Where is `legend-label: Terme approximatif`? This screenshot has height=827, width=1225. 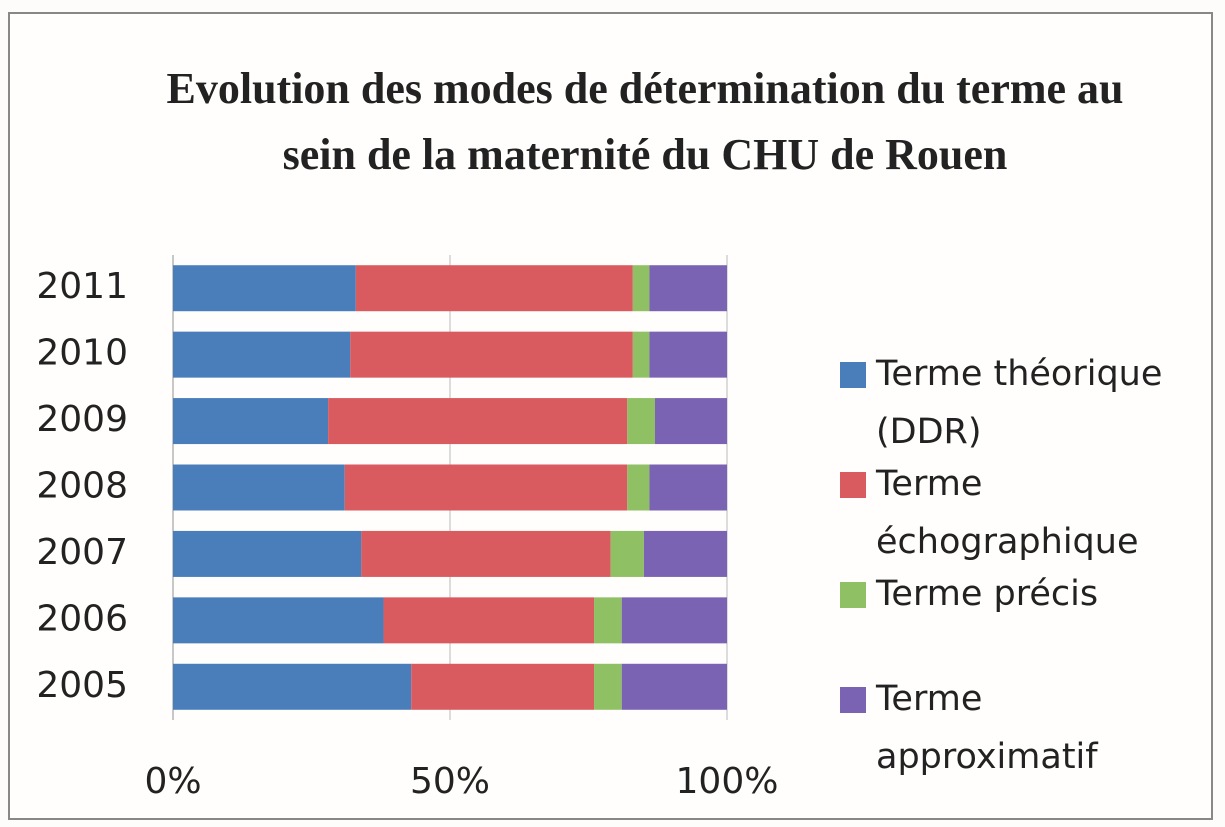 legend-label: Terme approximatif is located at coordinates (987, 728).